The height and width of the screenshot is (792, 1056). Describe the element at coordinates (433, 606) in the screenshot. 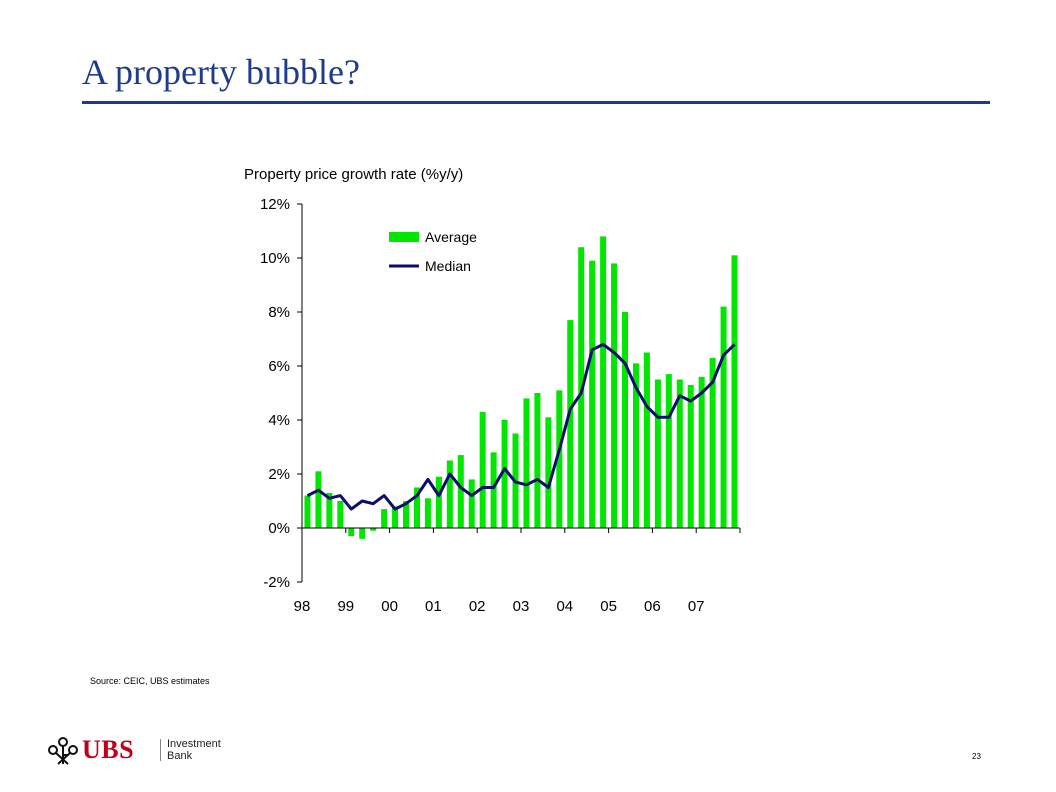

I see `x-tick-label: 01` at that location.